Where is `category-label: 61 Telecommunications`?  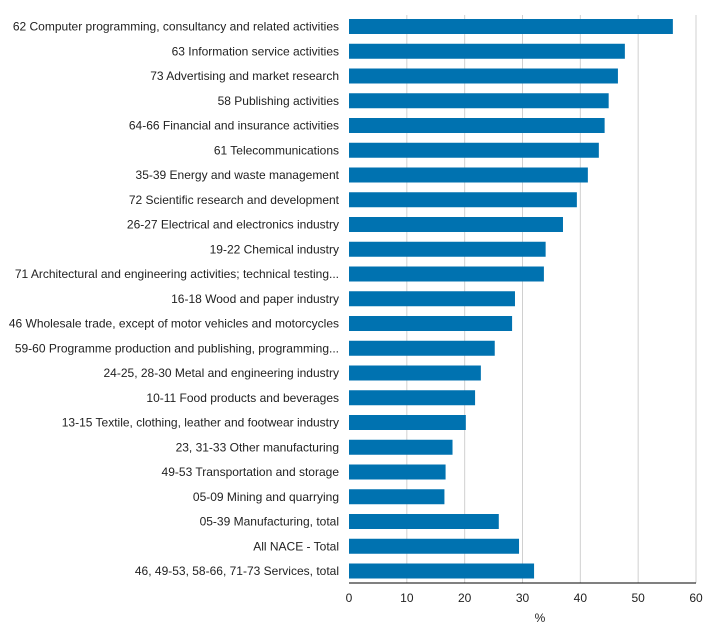
category-label: 61 Telecommunications is located at coordinates (276, 150).